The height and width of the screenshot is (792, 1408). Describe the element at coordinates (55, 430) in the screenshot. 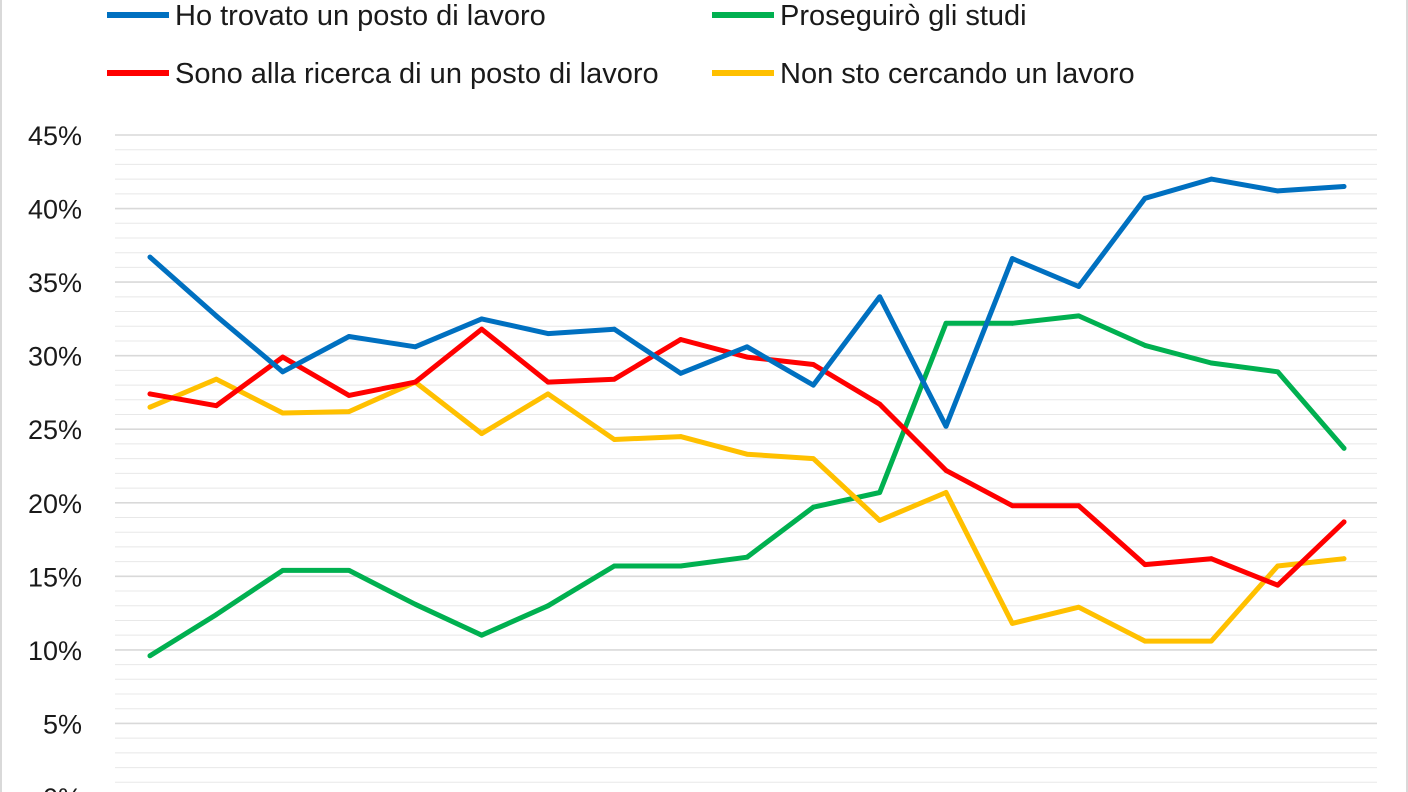

I see `y-tick-label: 25%` at that location.